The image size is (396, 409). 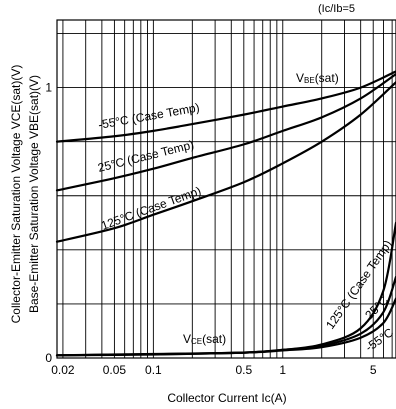 I want to click on annotation-vbe-25: 25°C (Case Temp), so click(x=145, y=155).